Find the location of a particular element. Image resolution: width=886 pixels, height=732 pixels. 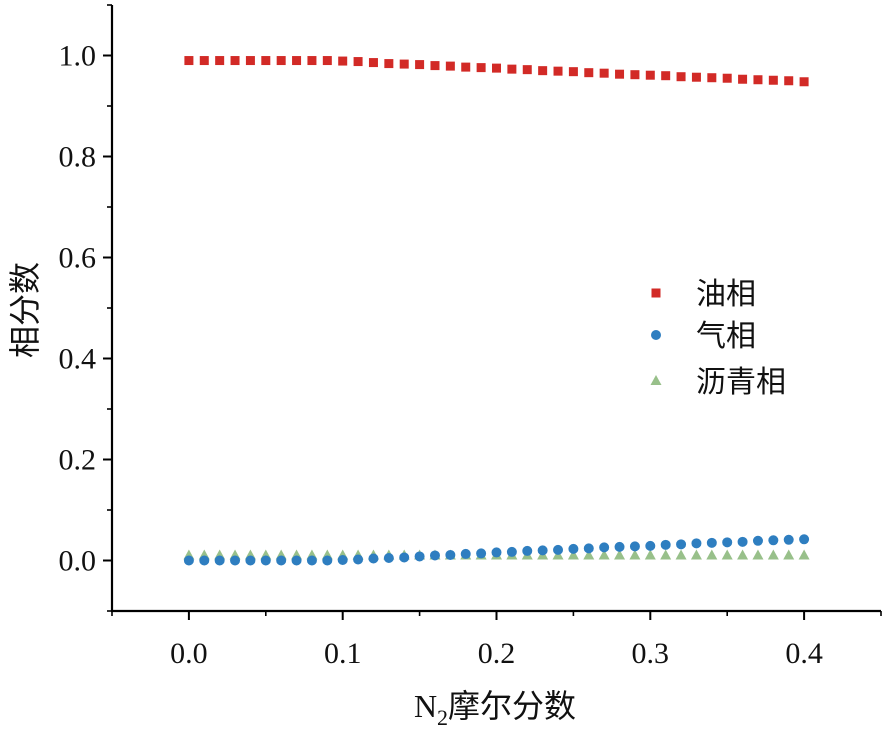

x-tick-label: 0.3 is located at coordinates (651, 653).